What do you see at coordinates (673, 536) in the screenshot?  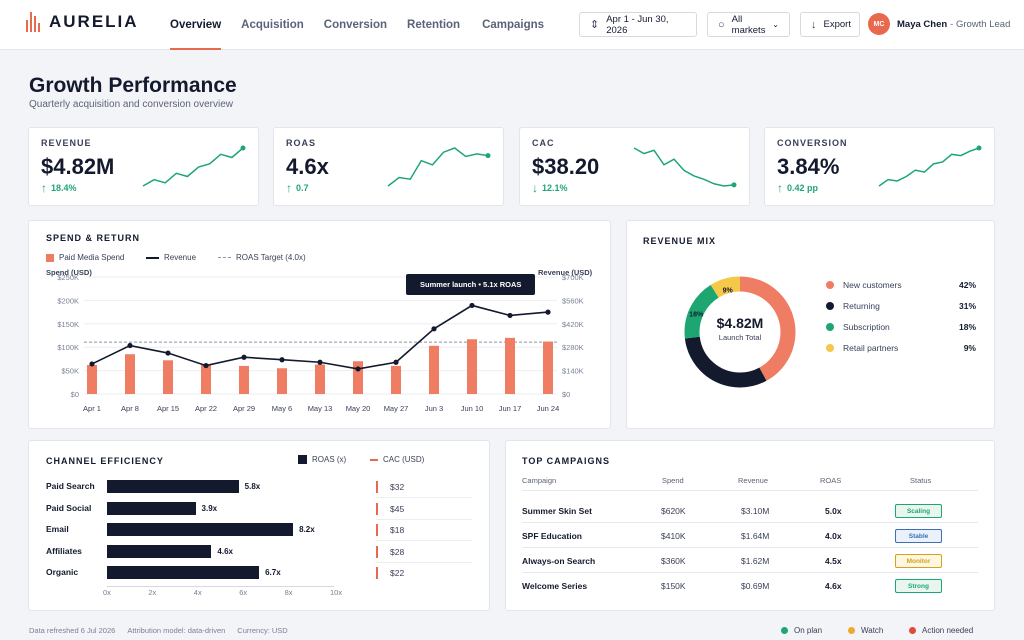 I see `campaign-spend: $410K` at bounding box center [673, 536].